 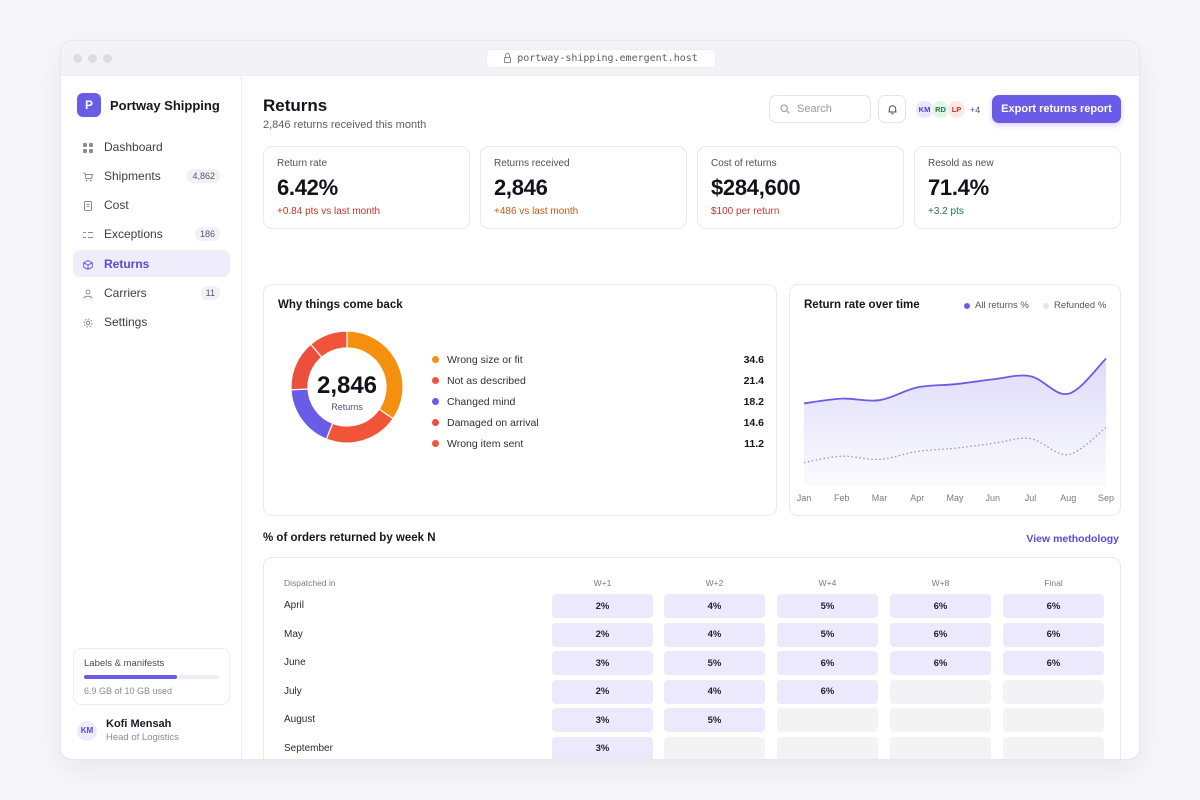 I want to click on legend-row: Changed mind 18.2, so click(x=598, y=401).